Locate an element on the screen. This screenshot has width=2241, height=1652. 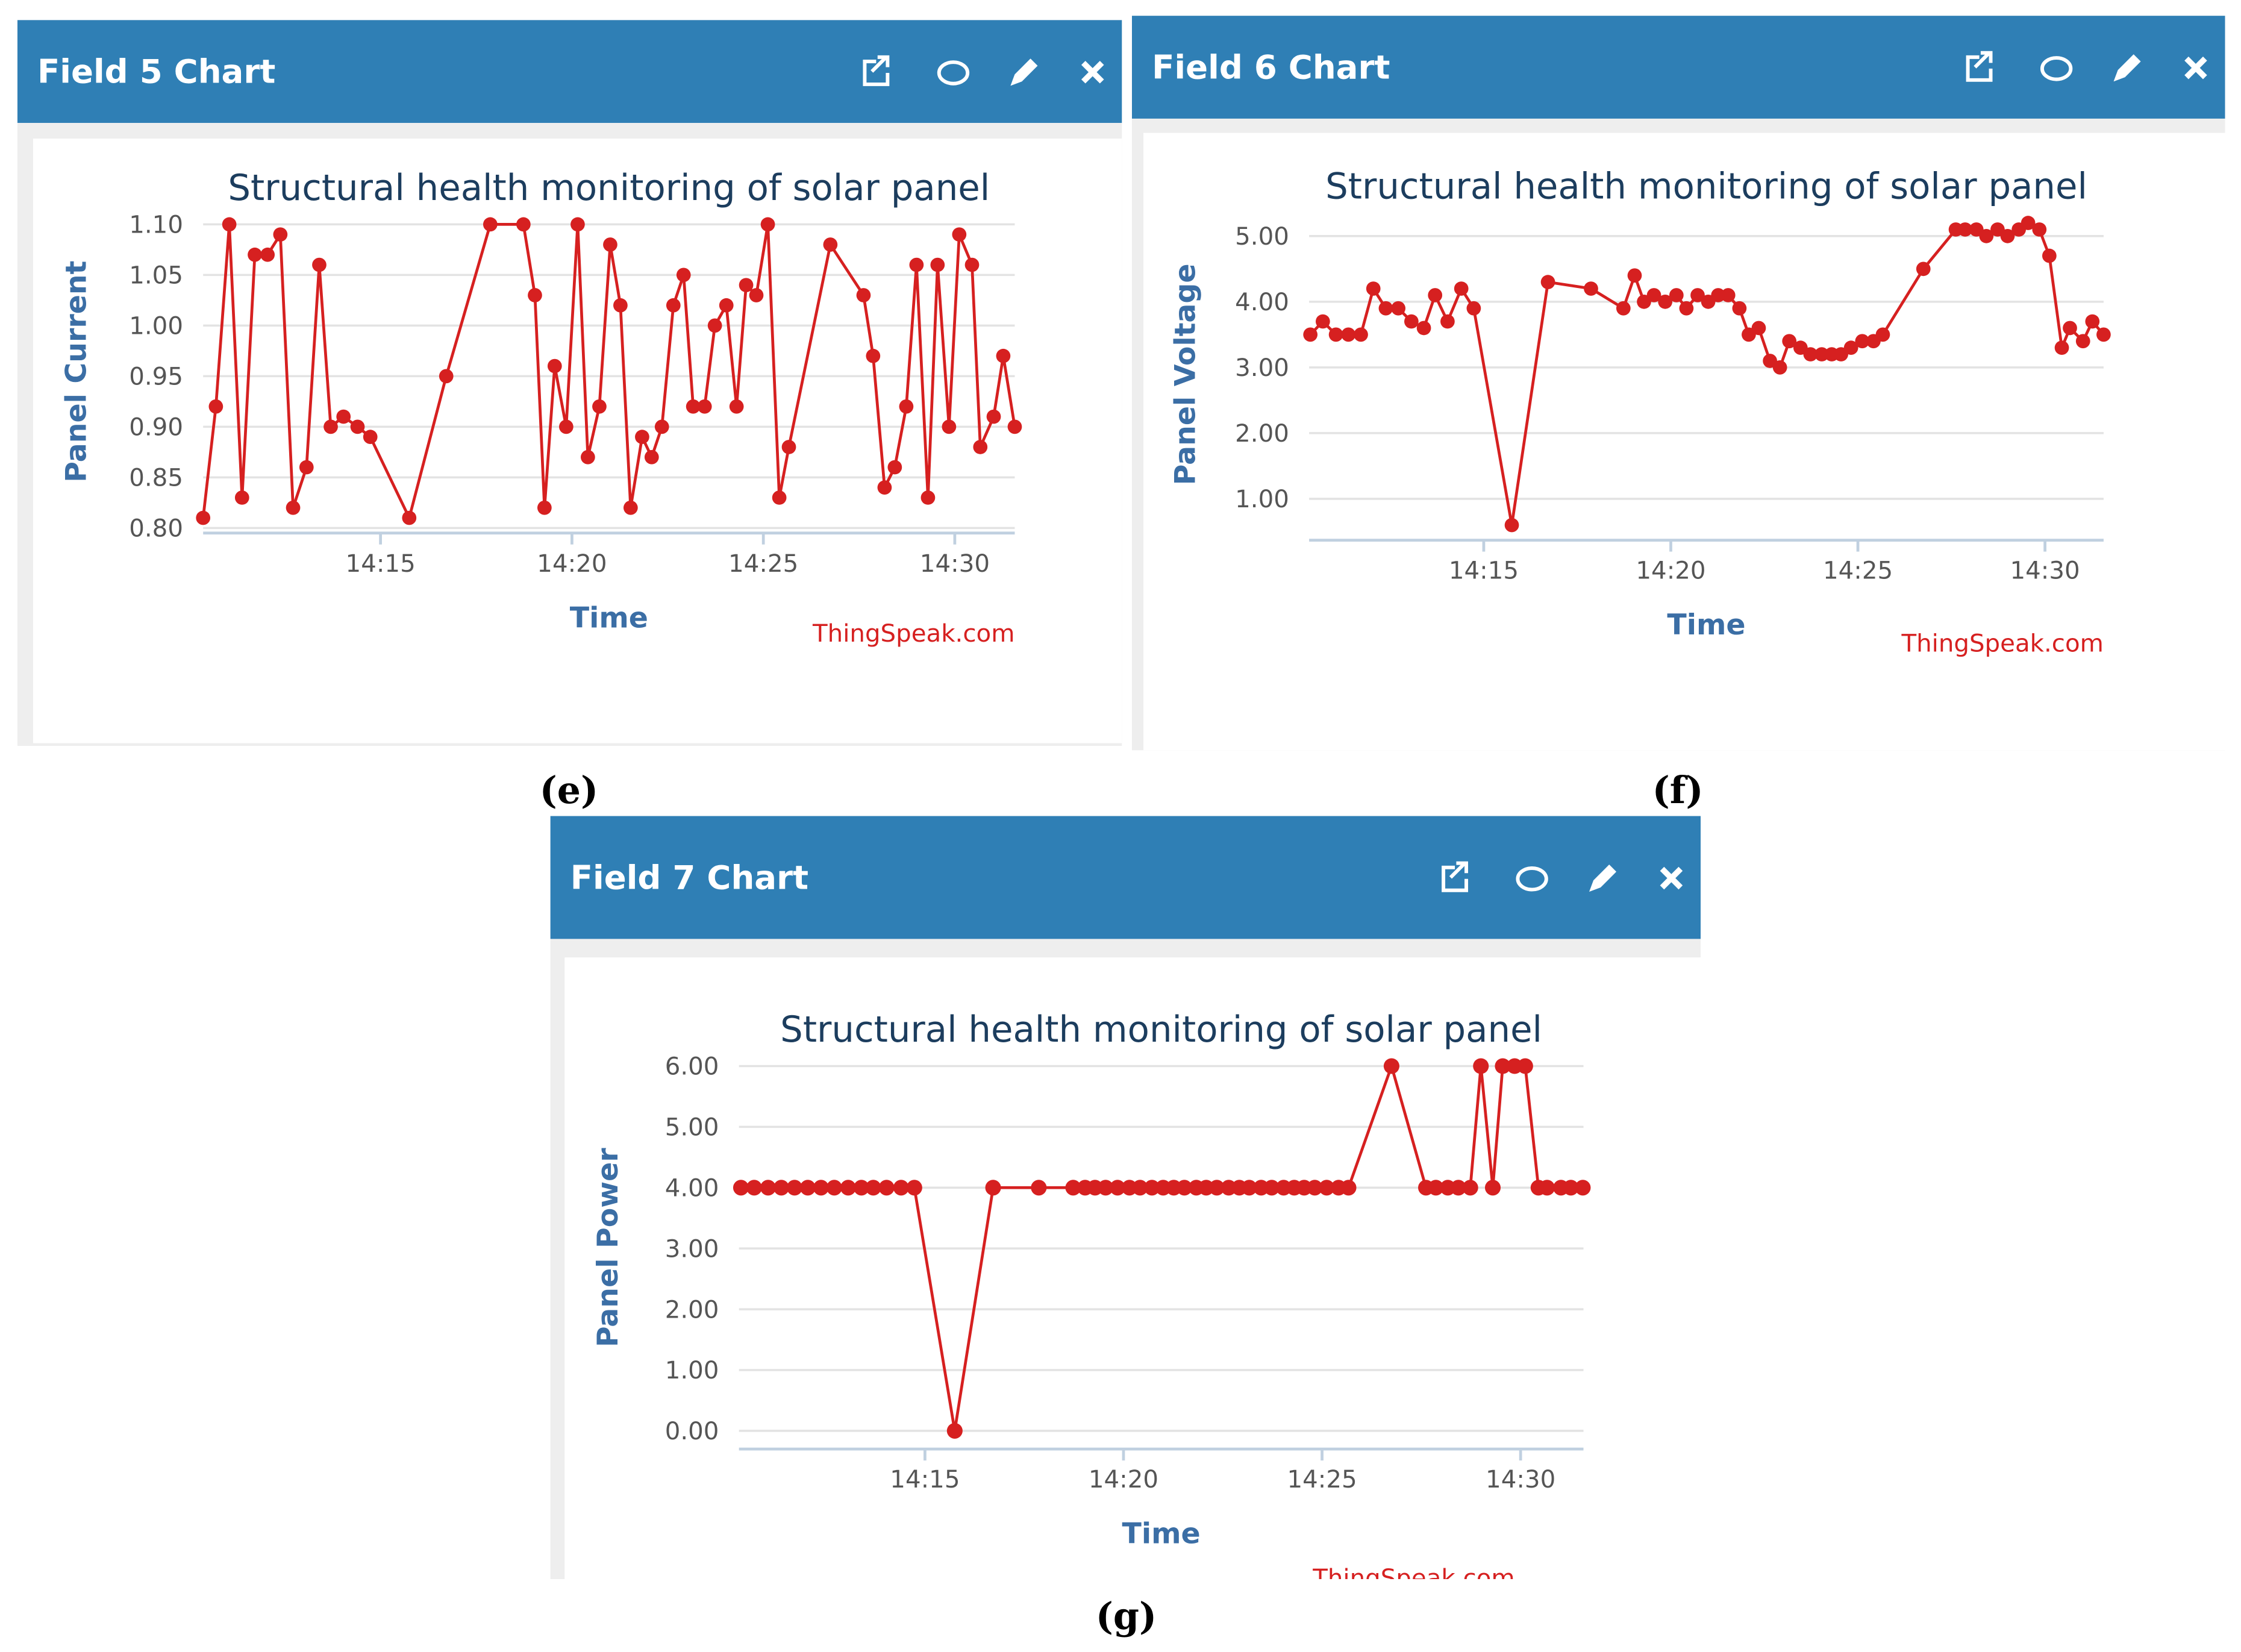
y-tick-label: 1.10 is located at coordinates (156, 225).